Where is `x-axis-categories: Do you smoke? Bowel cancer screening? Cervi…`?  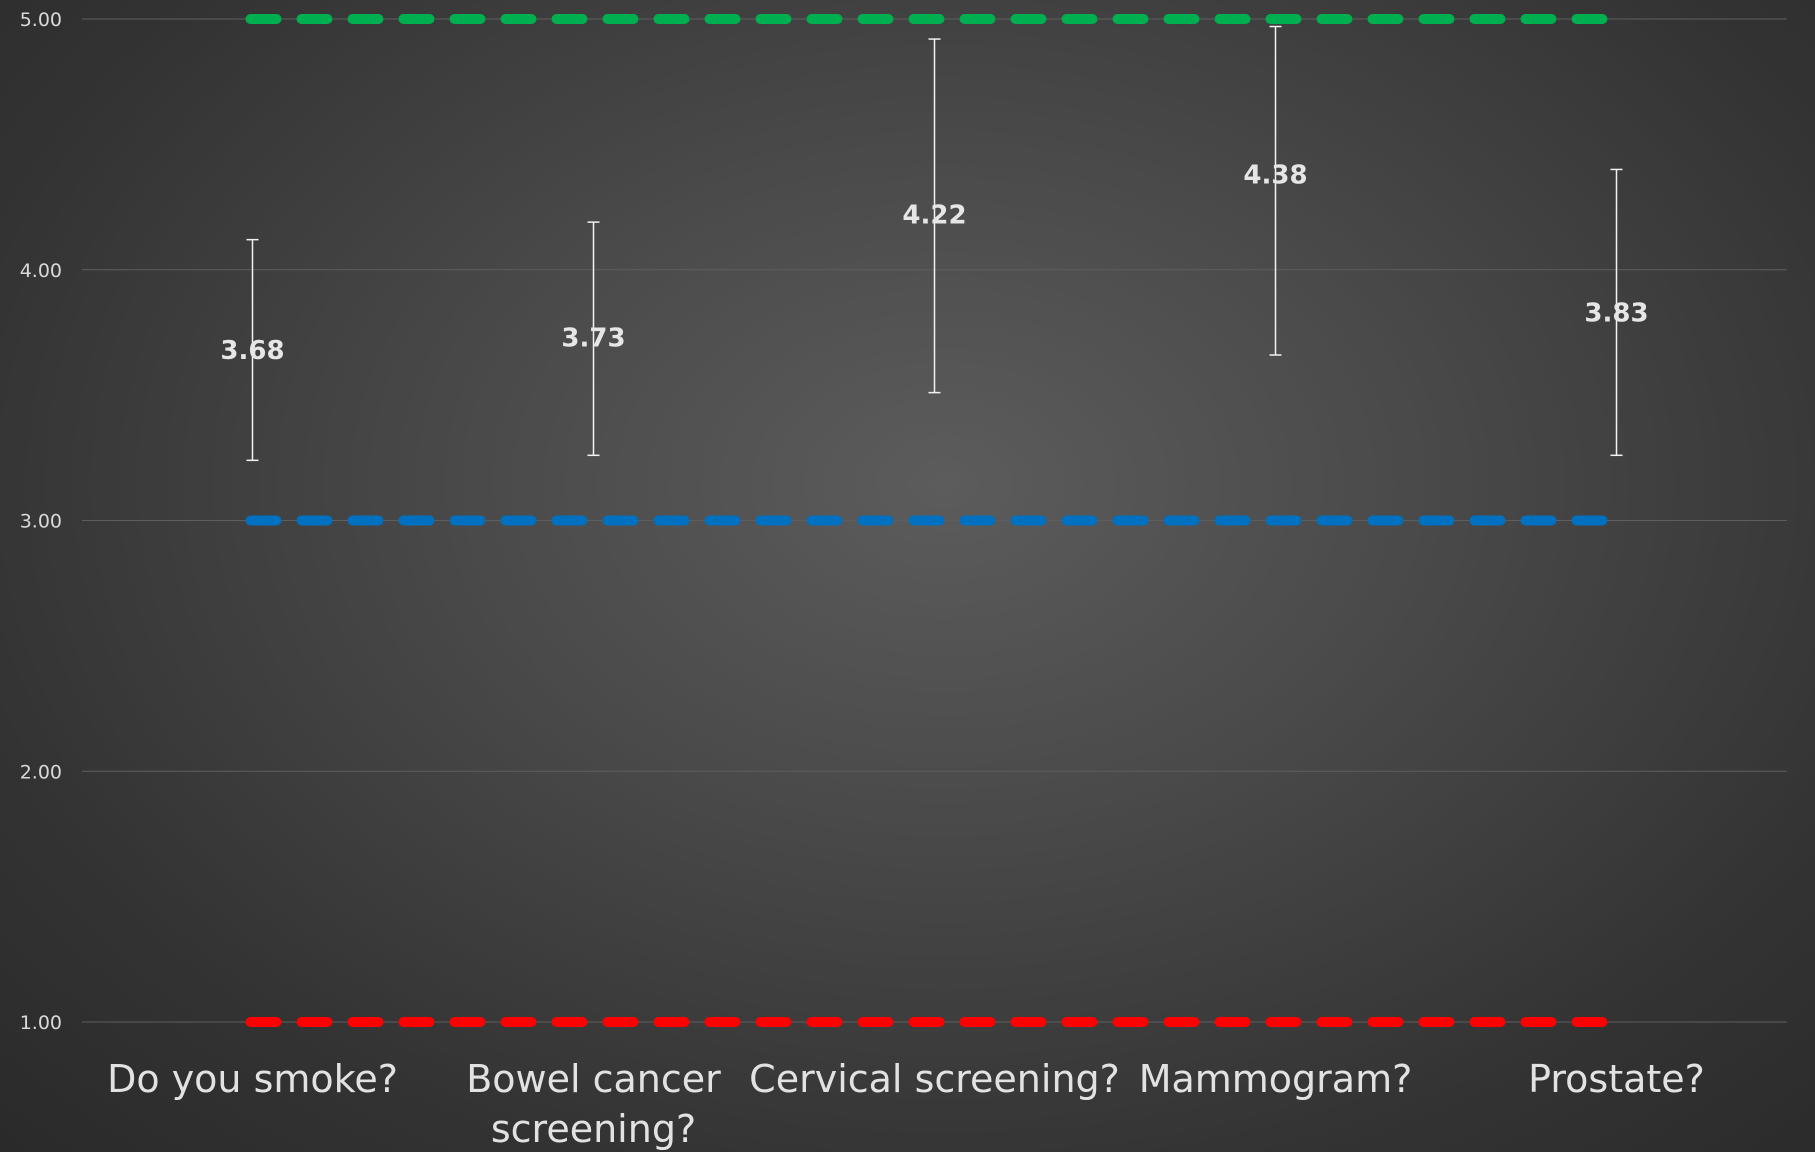
x-axis-categories: Do you smoke? Bowel cancer screening? Cervi… is located at coordinates (906, 1104).